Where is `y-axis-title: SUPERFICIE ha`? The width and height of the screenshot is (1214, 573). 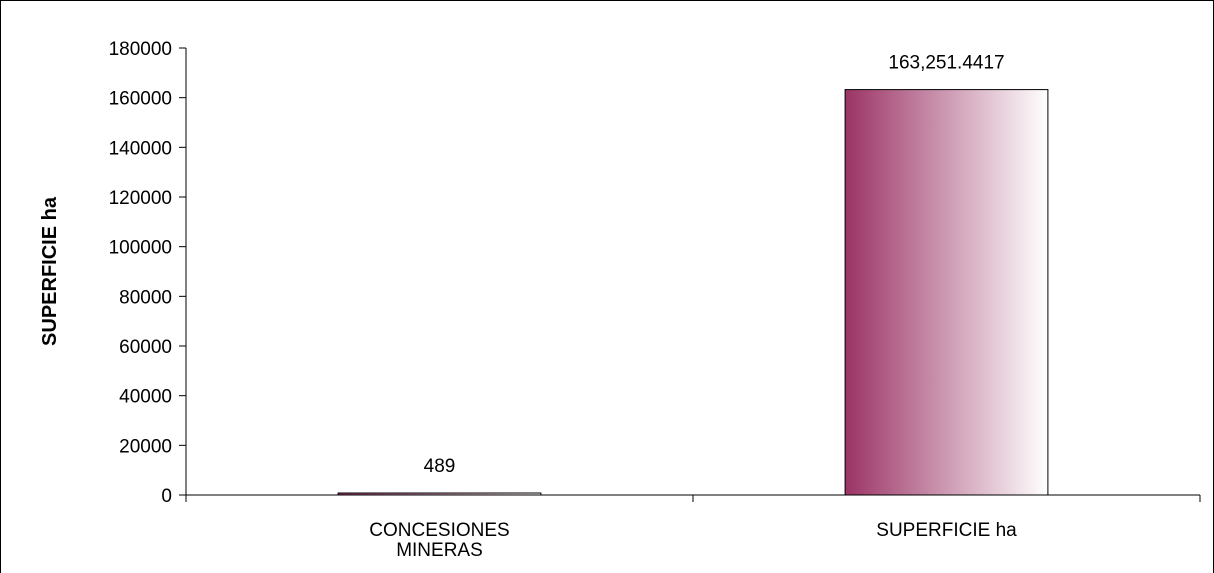
y-axis-title: SUPERFICIE ha is located at coordinates (50, 271).